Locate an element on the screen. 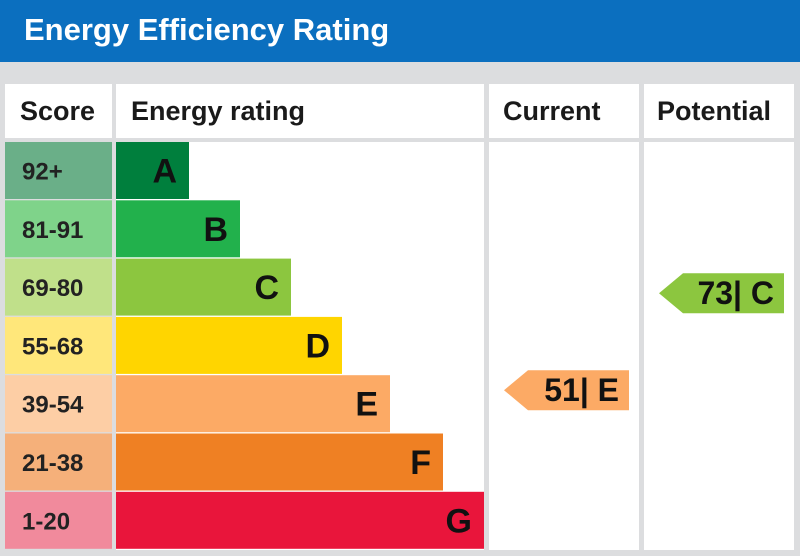 The height and width of the screenshot is (556, 800). potential-column is located at coordinates (719, 346).